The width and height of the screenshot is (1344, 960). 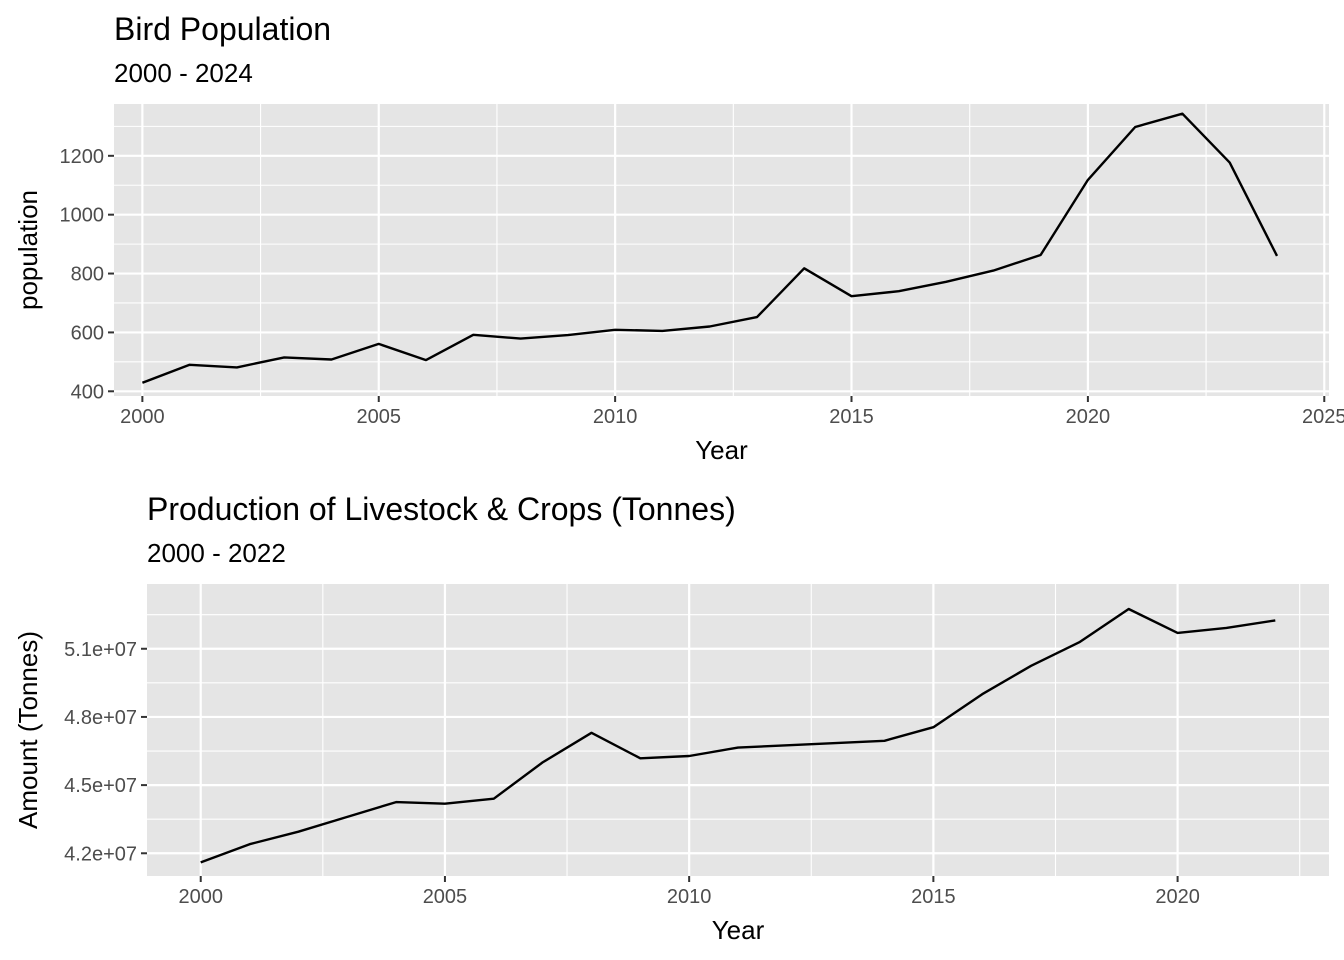 I want to click on y-tick-label: 5.1e+07, so click(x=100, y=650).